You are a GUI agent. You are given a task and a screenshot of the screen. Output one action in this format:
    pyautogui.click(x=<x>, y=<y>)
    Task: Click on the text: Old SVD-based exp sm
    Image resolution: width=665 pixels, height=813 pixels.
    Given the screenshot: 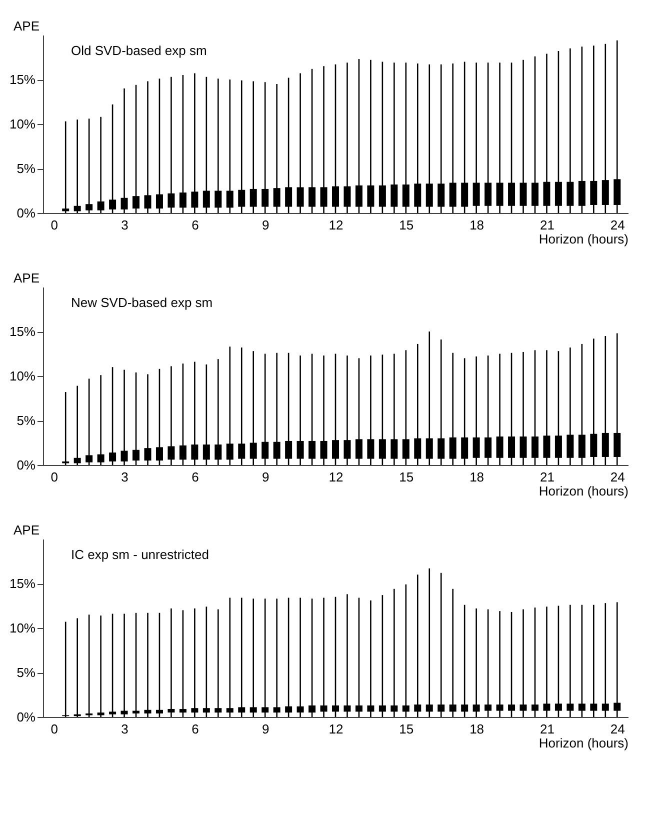 What is the action you would take?
    pyautogui.click(x=139, y=50)
    